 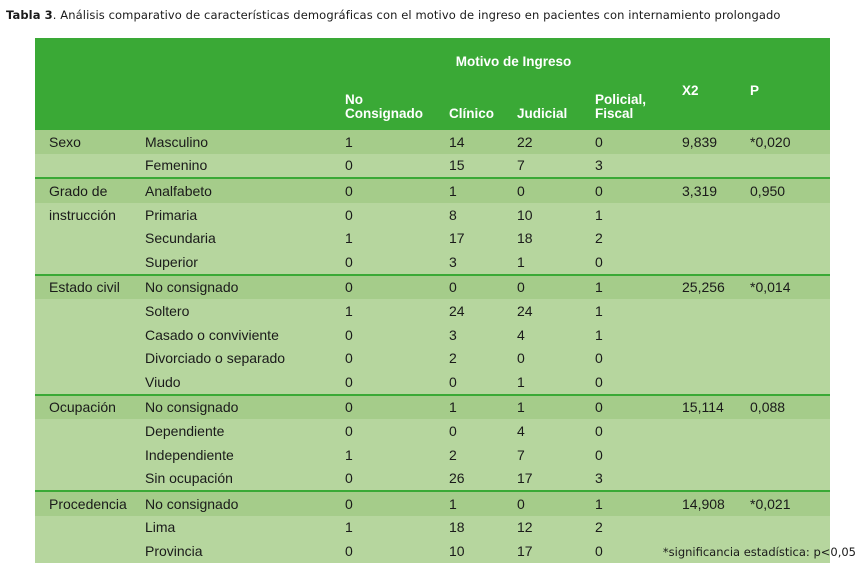 I want to click on value-cell: 22, so click(x=556, y=141).